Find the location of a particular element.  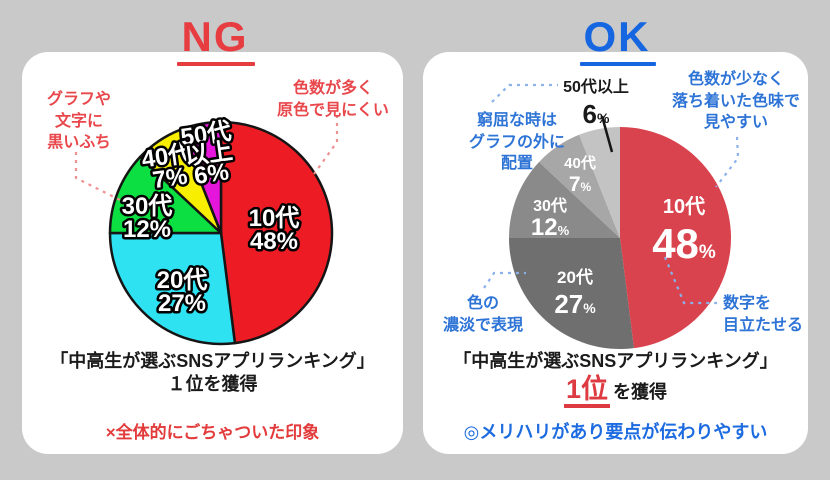

annotation-line: 見やすい is located at coordinates (735, 122).